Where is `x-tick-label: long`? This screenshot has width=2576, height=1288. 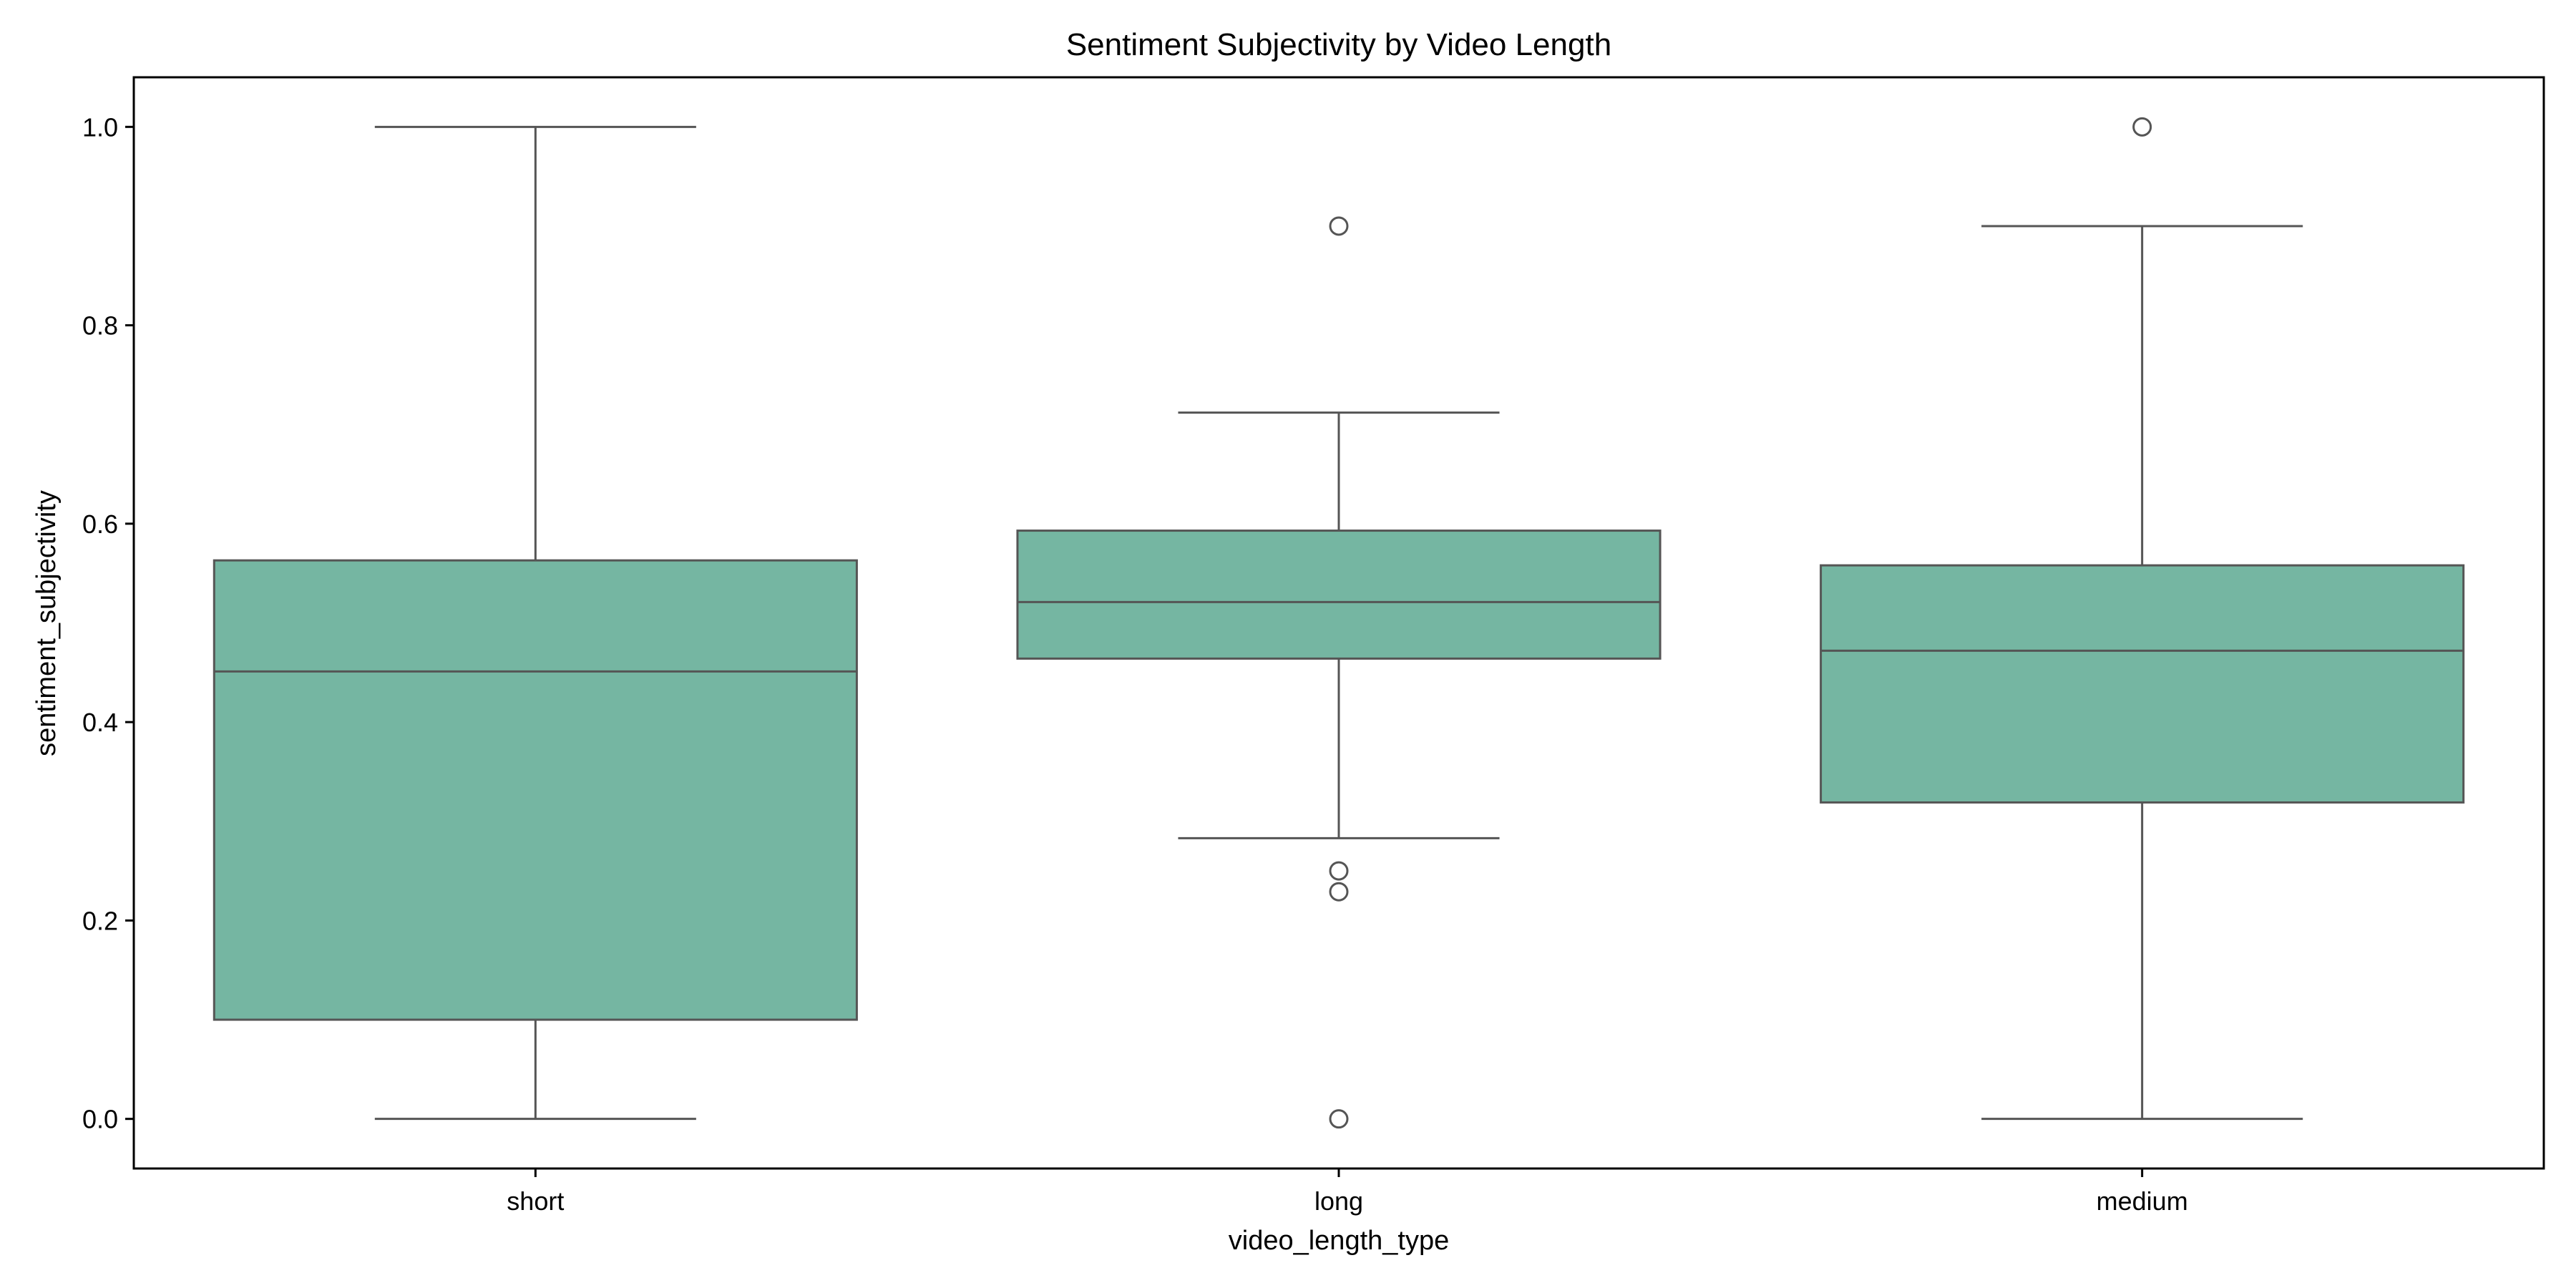 x-tick-label: long is located at coordinates (1338, 1201).